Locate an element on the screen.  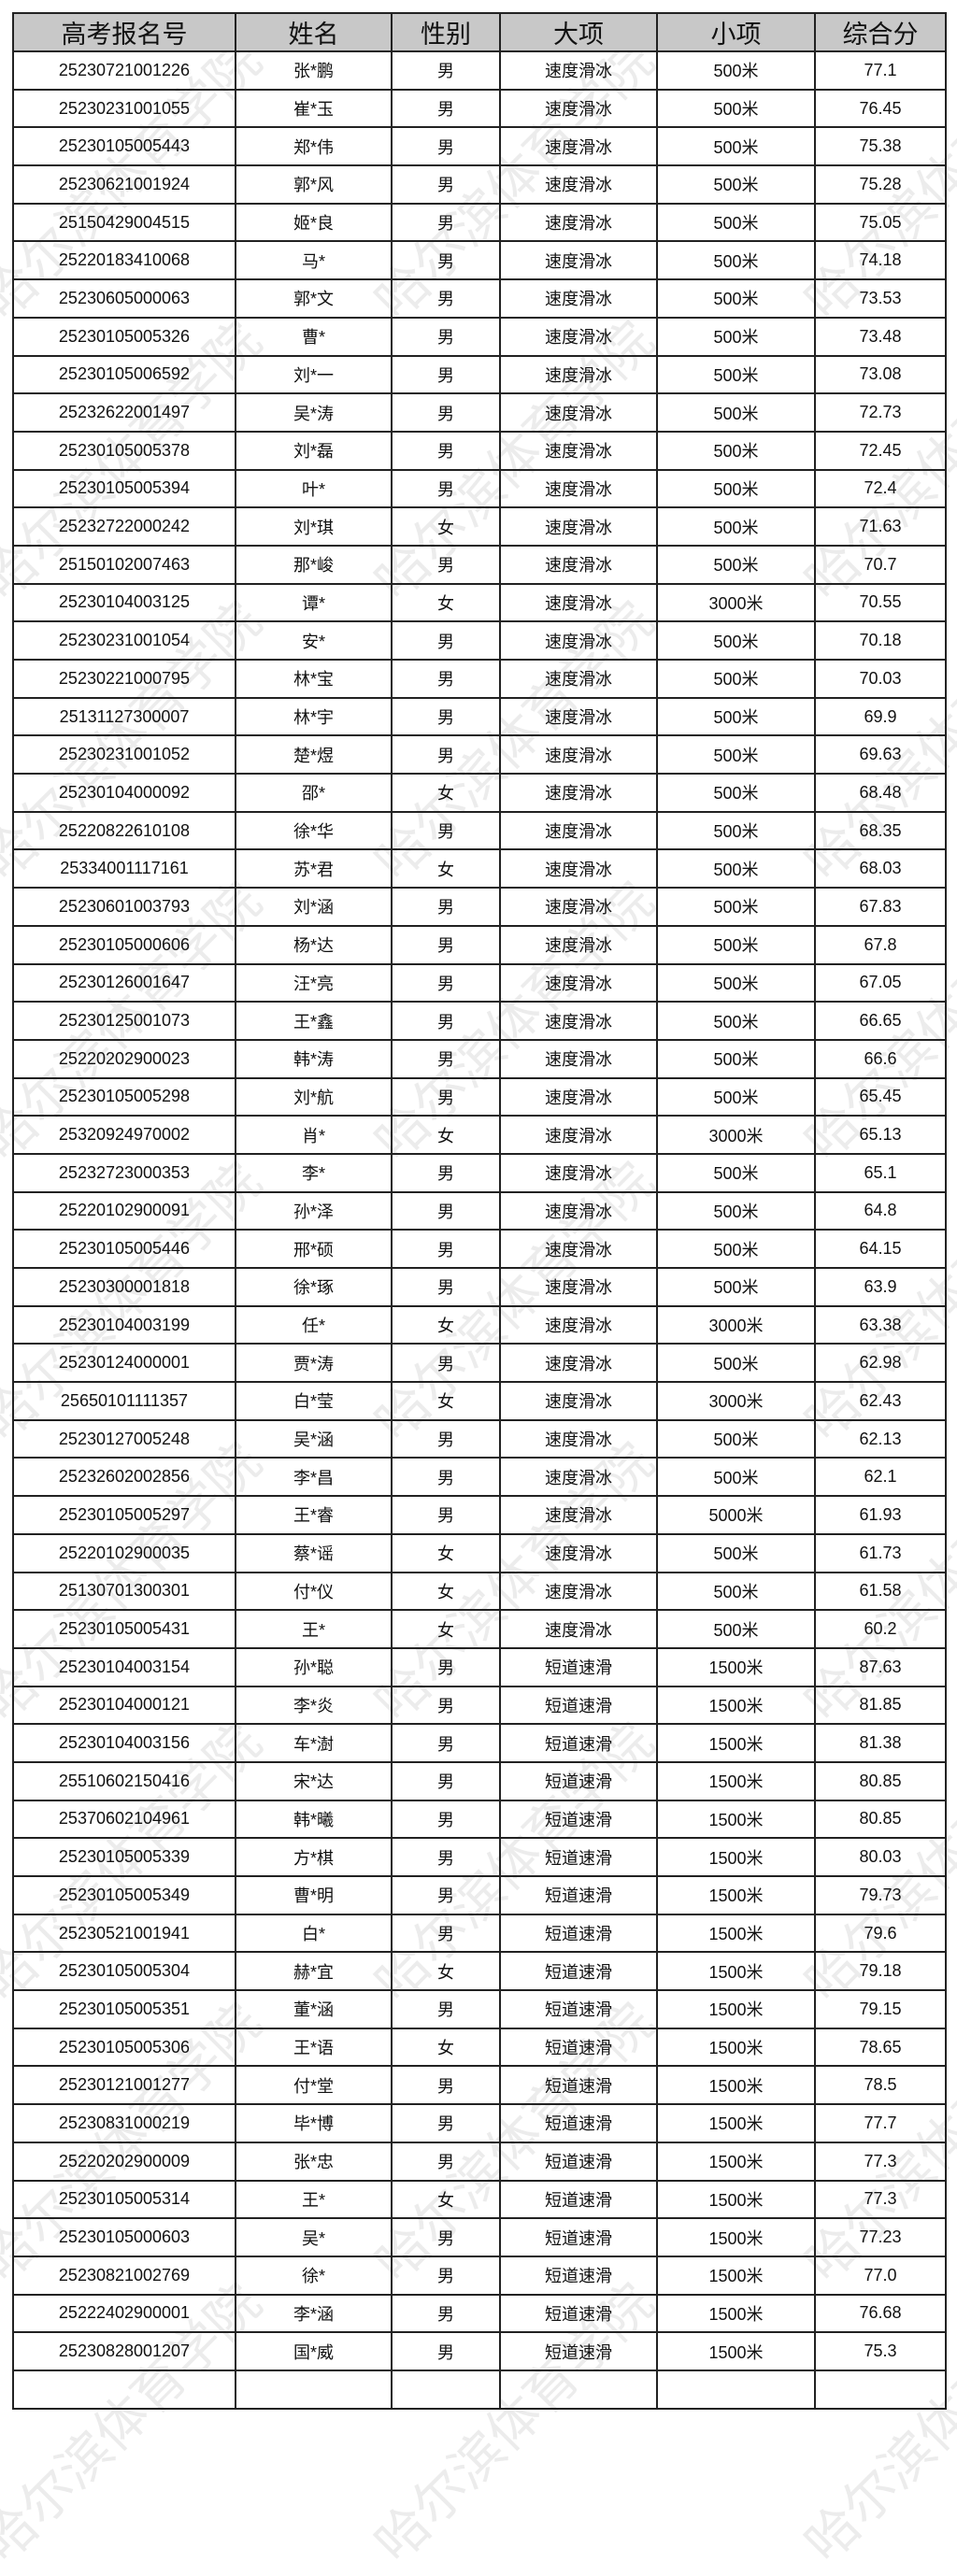
cell-name: 马* is located at coordinates (314, 261).